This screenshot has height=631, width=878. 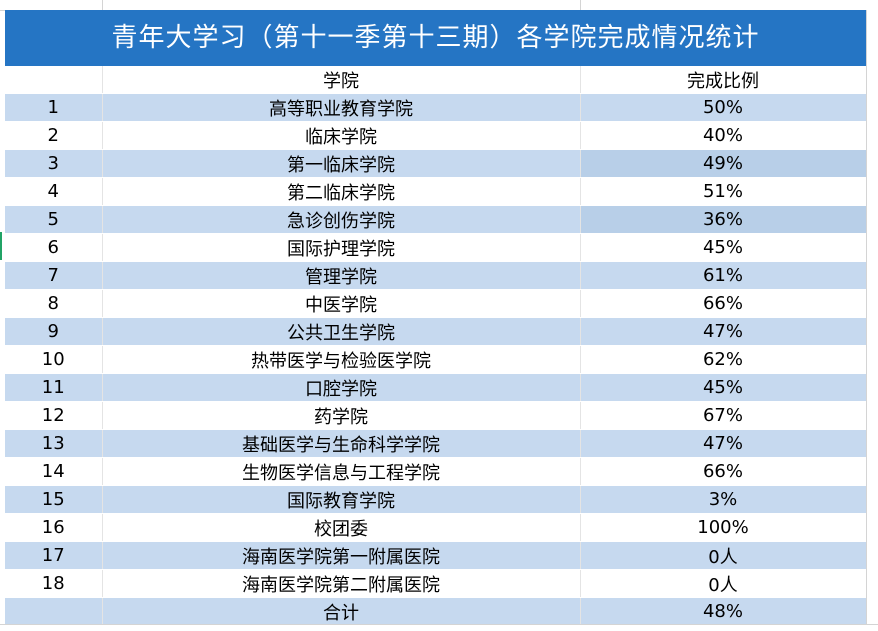 I want to click on bottom-grid-strip, so click(x=439, y=627).